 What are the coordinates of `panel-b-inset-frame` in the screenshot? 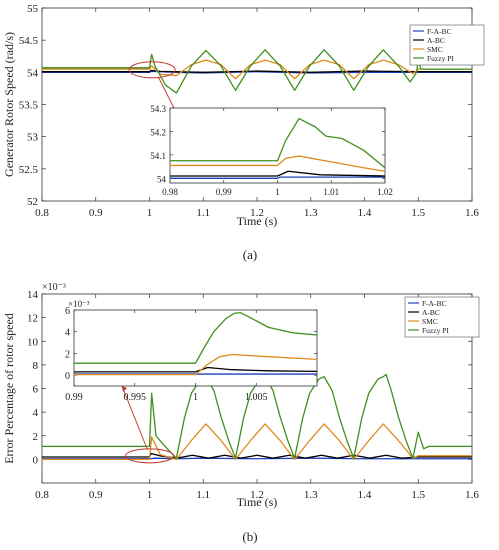 It's located at (195, 348).